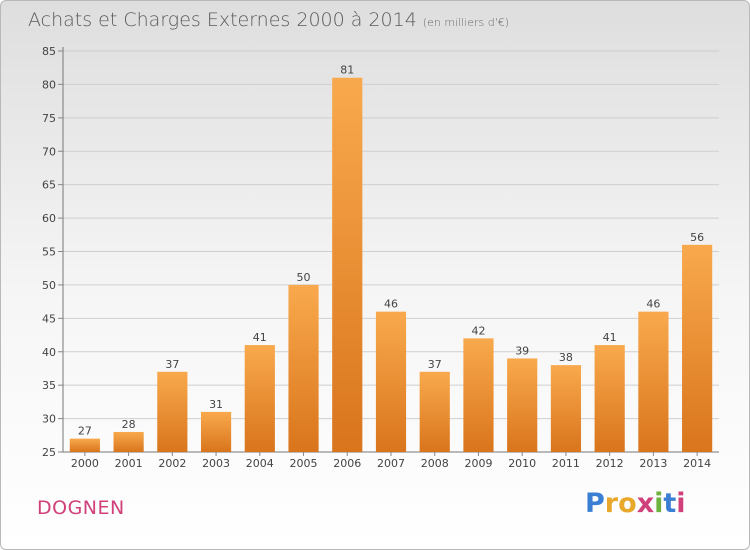  Describe the element at coordinates (260, 463) in the screenshot. I see `x-tick-label: 2004` at that location.